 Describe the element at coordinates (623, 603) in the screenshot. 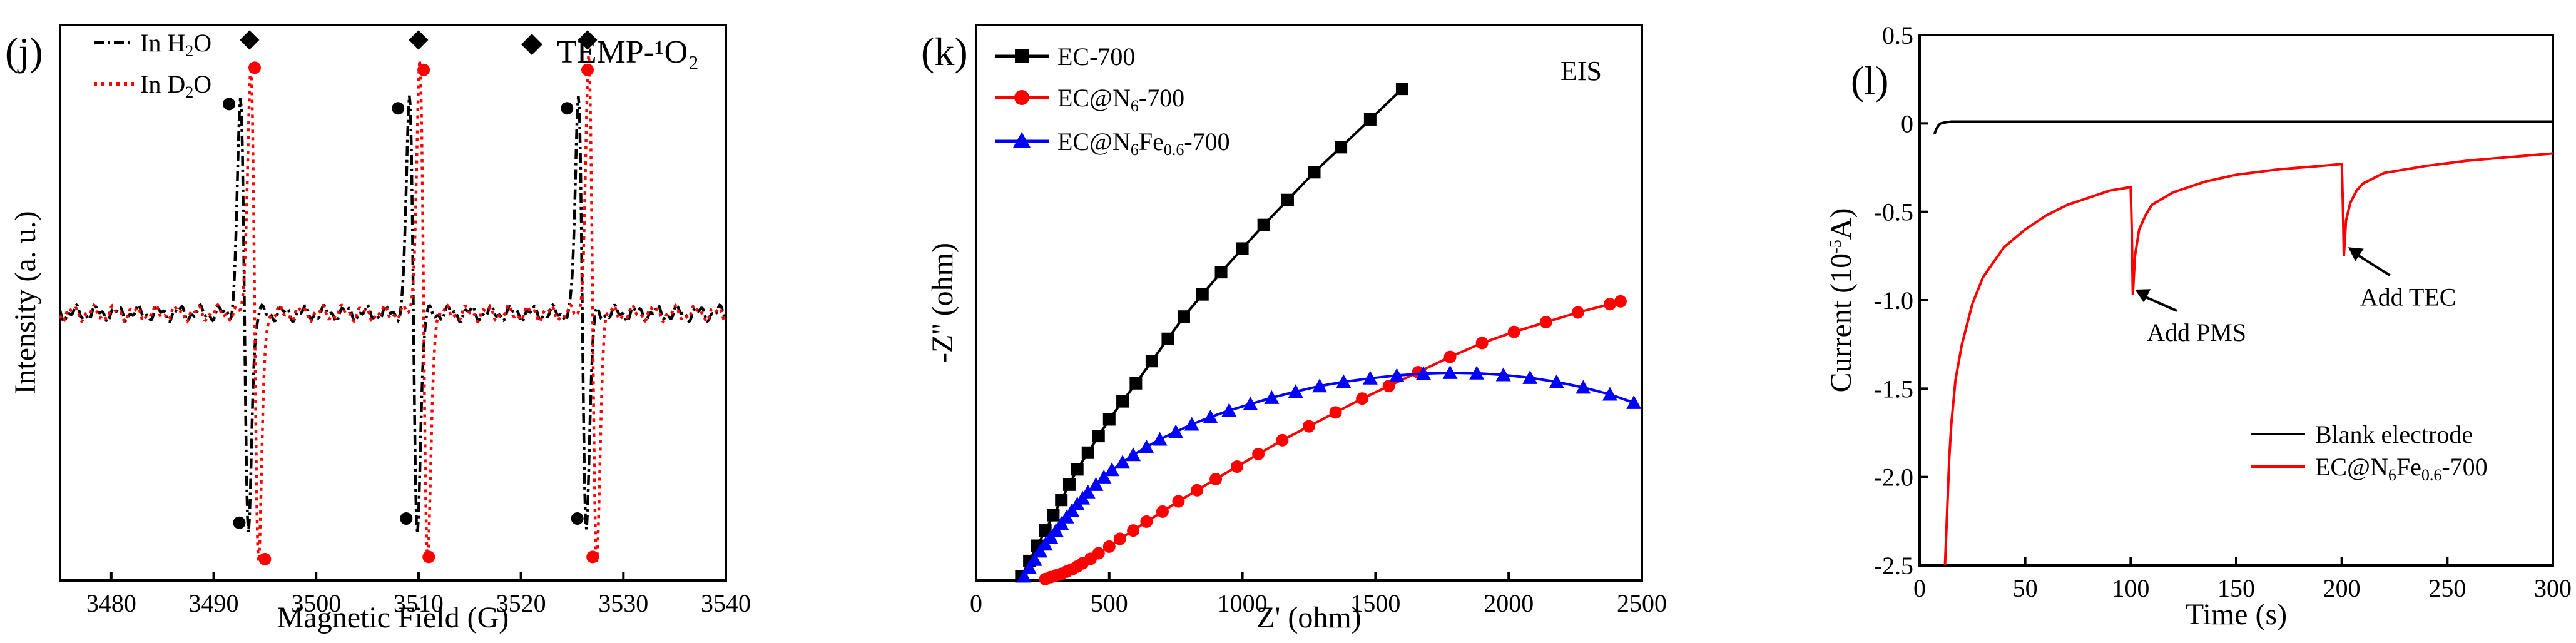

I see `panel-j-xtick-label: 3530` at that location.